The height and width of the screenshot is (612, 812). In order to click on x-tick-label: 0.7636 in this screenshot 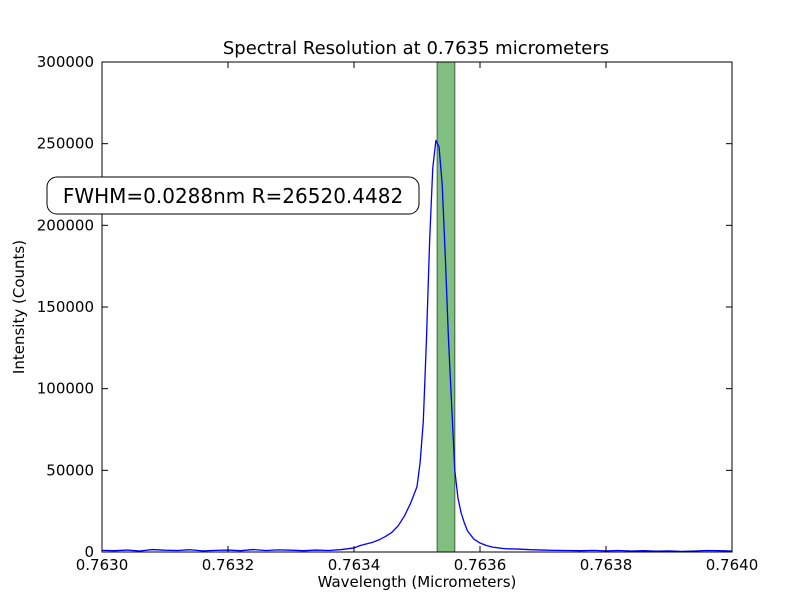, I will do `click(480, 565)`.